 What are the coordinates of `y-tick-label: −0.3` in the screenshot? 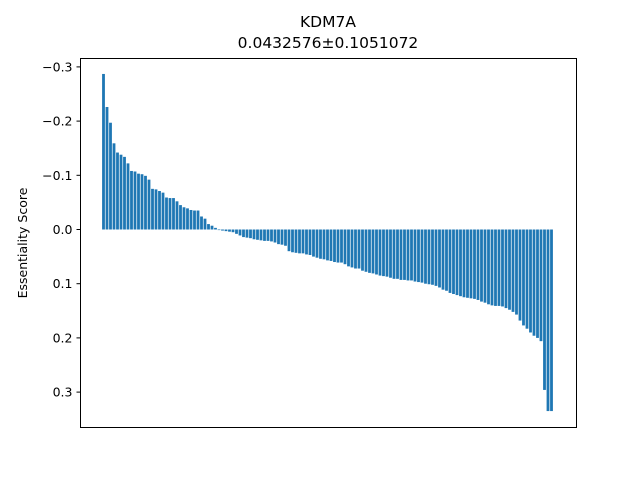 It's located at (57, 66).